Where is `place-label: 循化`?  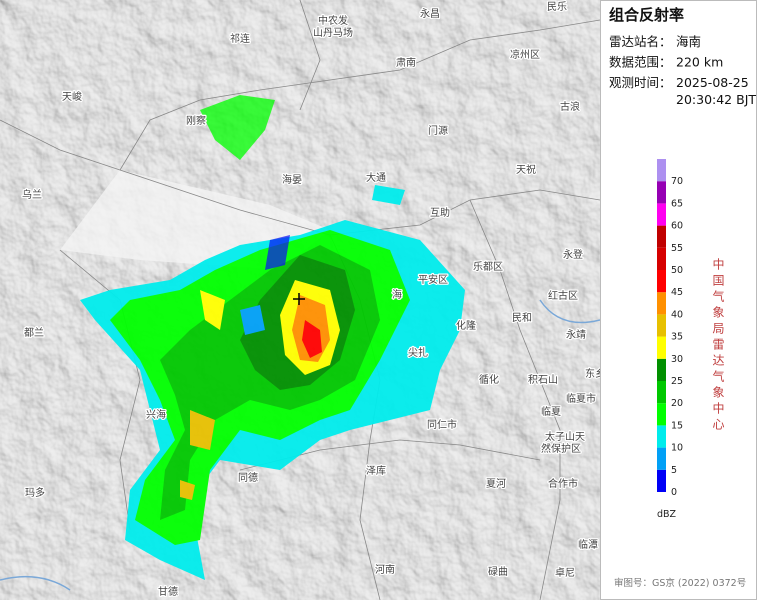 place-label: 循化 is located at coordinates (489, 379).